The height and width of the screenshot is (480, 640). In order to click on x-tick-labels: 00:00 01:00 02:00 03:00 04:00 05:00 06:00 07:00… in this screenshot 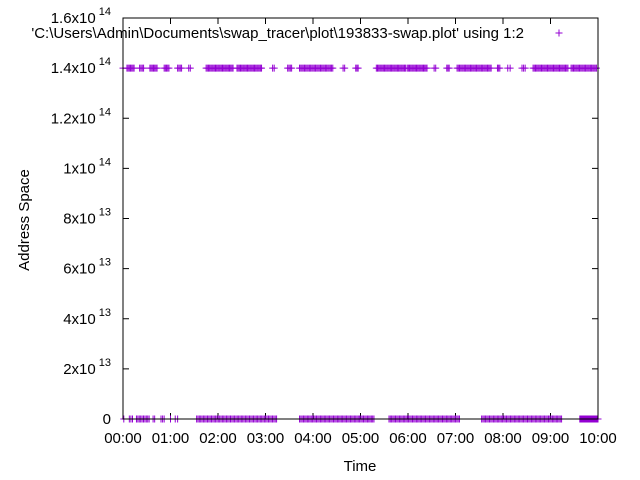, I will do `click(360, 438)`.